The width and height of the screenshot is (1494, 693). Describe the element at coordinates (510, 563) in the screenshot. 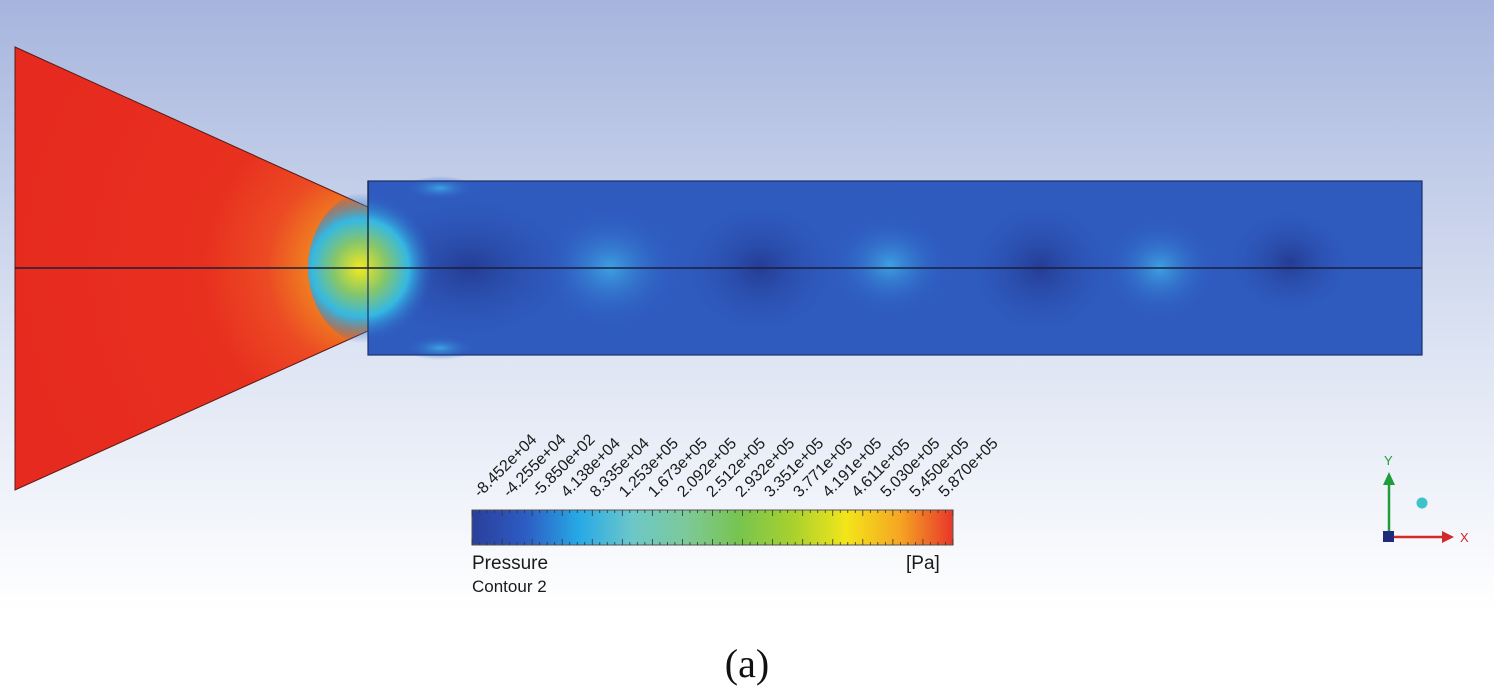

I see `legend-variable: Pressure` at that location.